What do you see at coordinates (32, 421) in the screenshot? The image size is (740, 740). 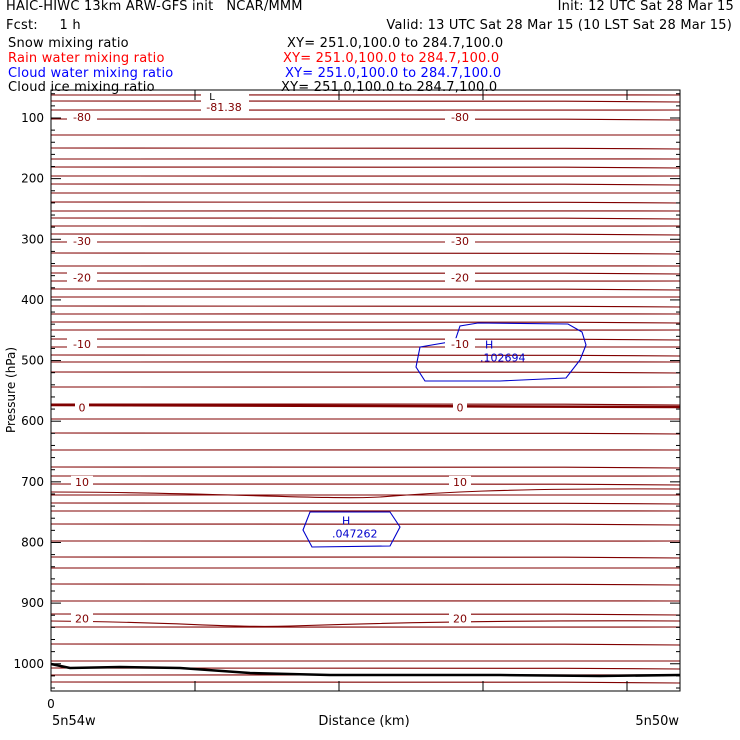 I see `y-tick-label: 600` at bounding box center [32, 421].